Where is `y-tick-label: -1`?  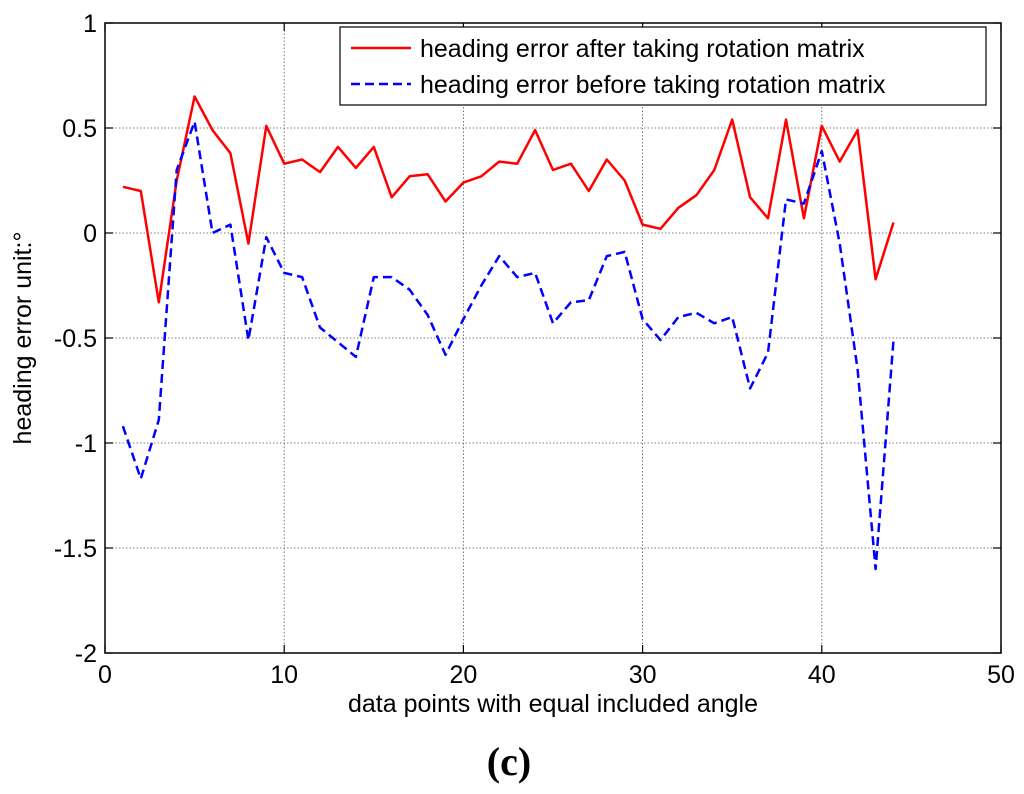
y-tick-label: -1 is located at coordinates (86, 444).